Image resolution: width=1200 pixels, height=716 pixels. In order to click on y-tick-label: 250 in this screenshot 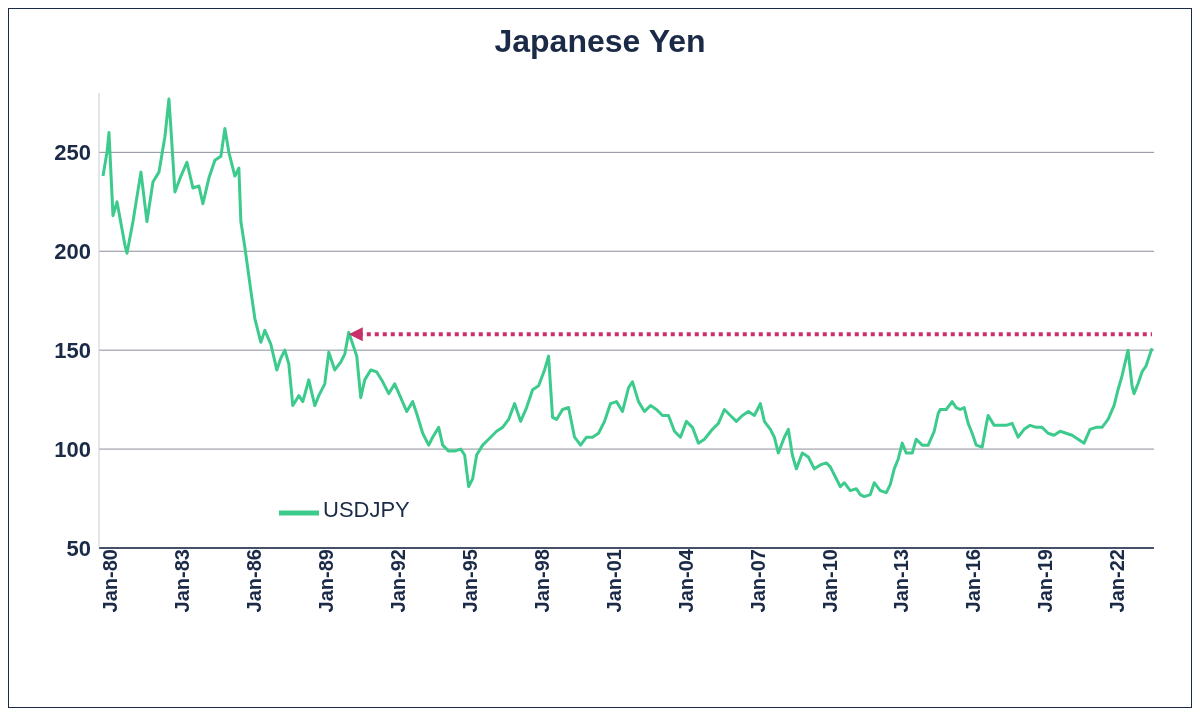, I will do `click(72, 153)`.